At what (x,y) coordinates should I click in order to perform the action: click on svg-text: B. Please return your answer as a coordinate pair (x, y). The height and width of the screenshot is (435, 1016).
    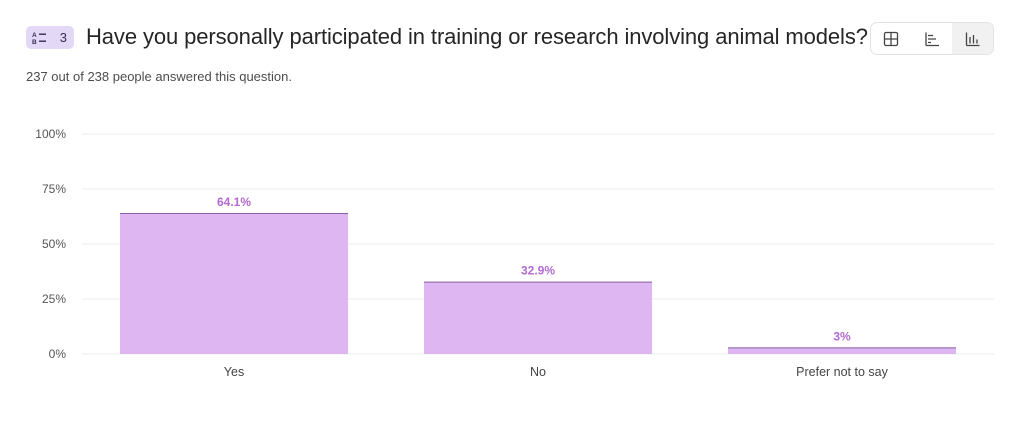
    Looking at the image, I should click on (34, 42).